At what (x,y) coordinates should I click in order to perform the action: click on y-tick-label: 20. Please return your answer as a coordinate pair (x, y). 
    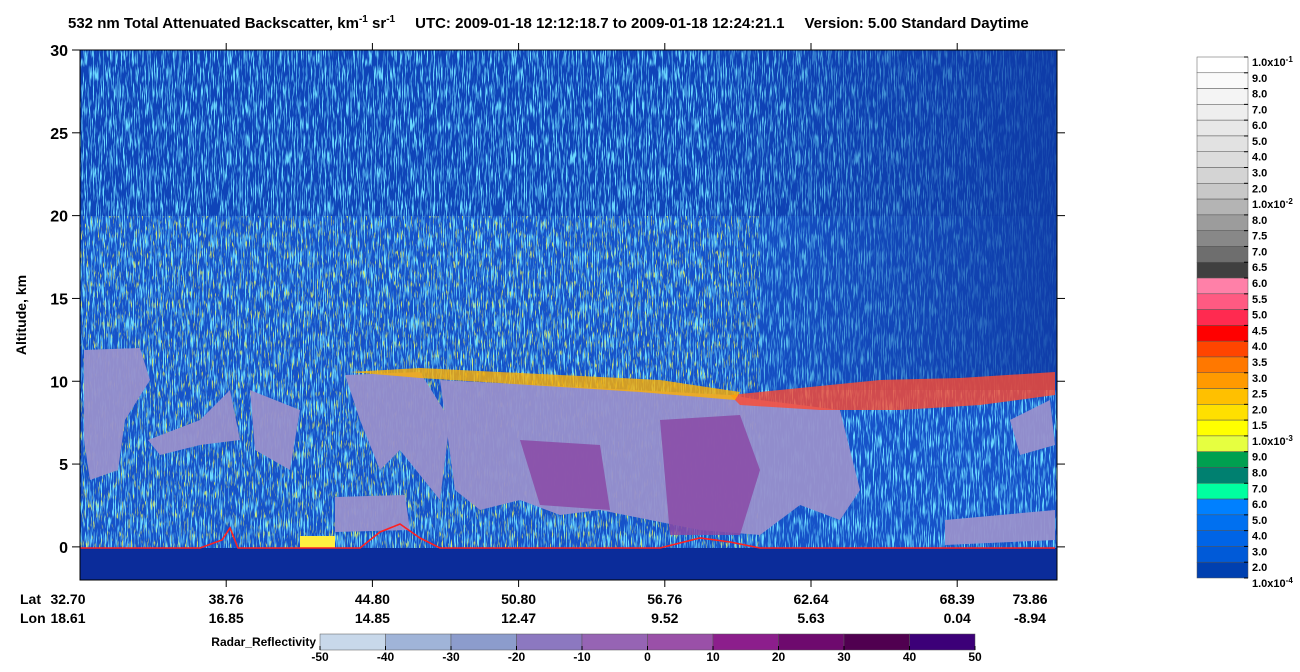
    Looking at the image, I should click on (59, 217).